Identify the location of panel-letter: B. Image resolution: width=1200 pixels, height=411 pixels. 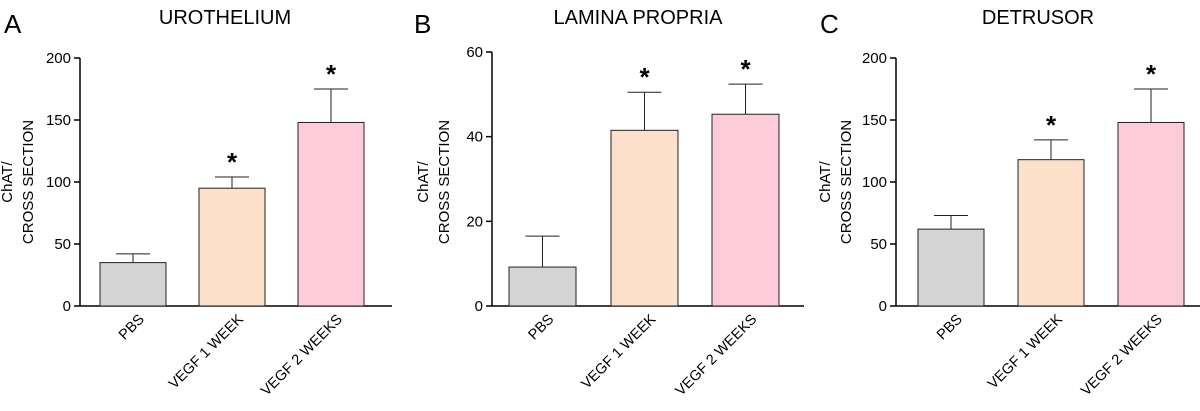
(422, 24).